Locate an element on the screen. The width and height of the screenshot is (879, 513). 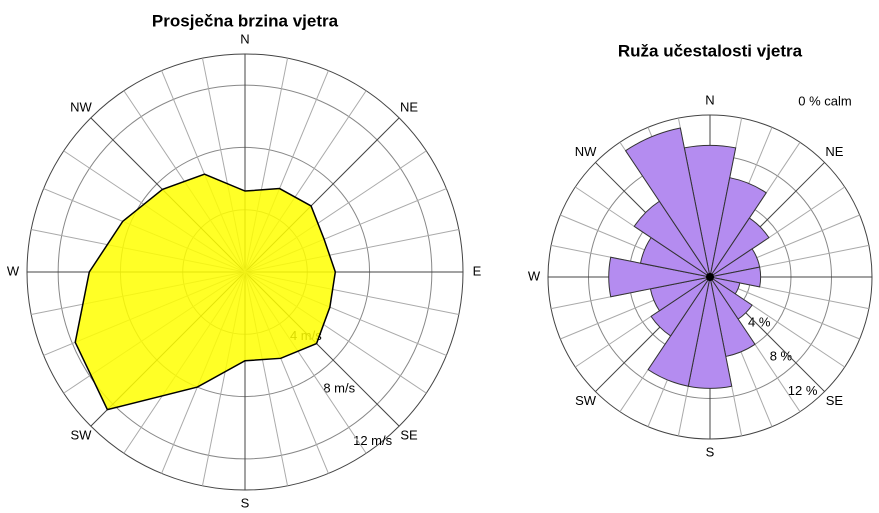
r-tick-label: 8 % is located at coordinates (781, 356).